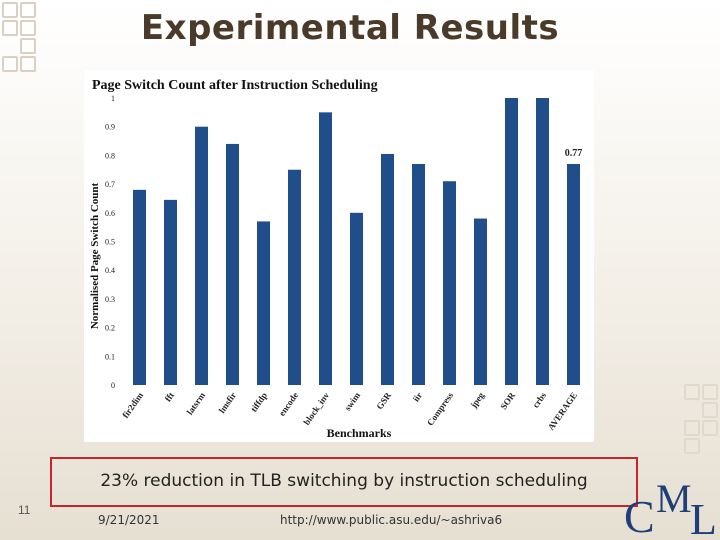 This screenshot has width=720, height=540. I want to click on y-tick-label: 0.8, so click(110, 155).